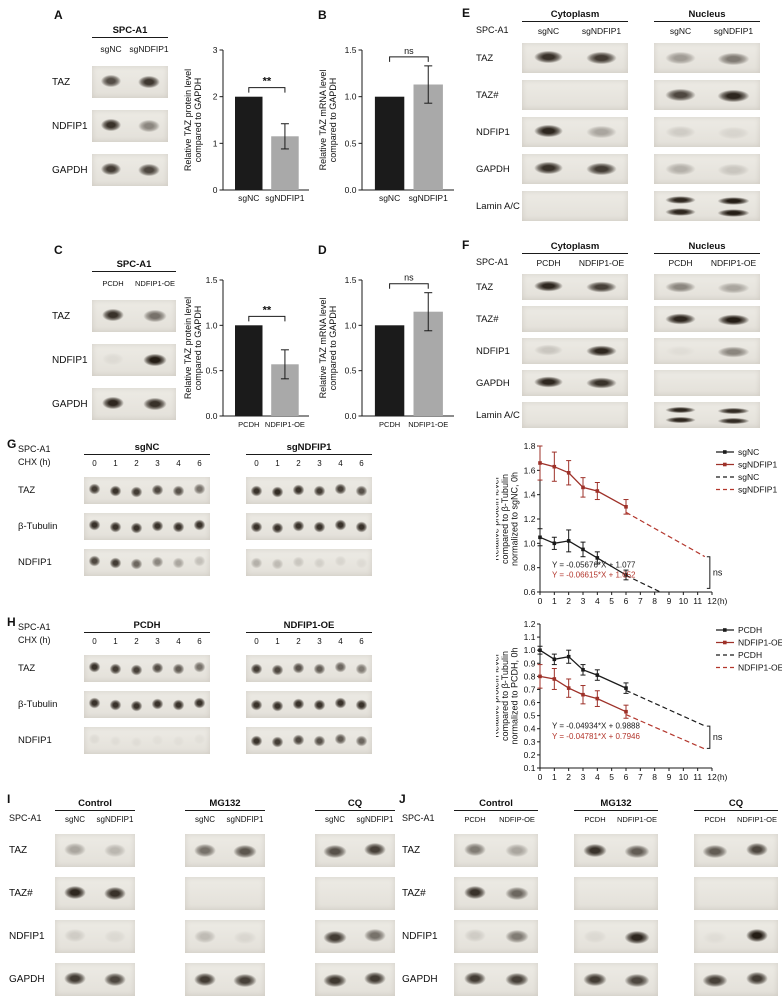 The width and height of the screenshot is (782, 1000). What do you see at coordinates (34, 640) in the screenshot?
I see `lane-axis-label: CHX (h)` at bounding box center [34, 640].